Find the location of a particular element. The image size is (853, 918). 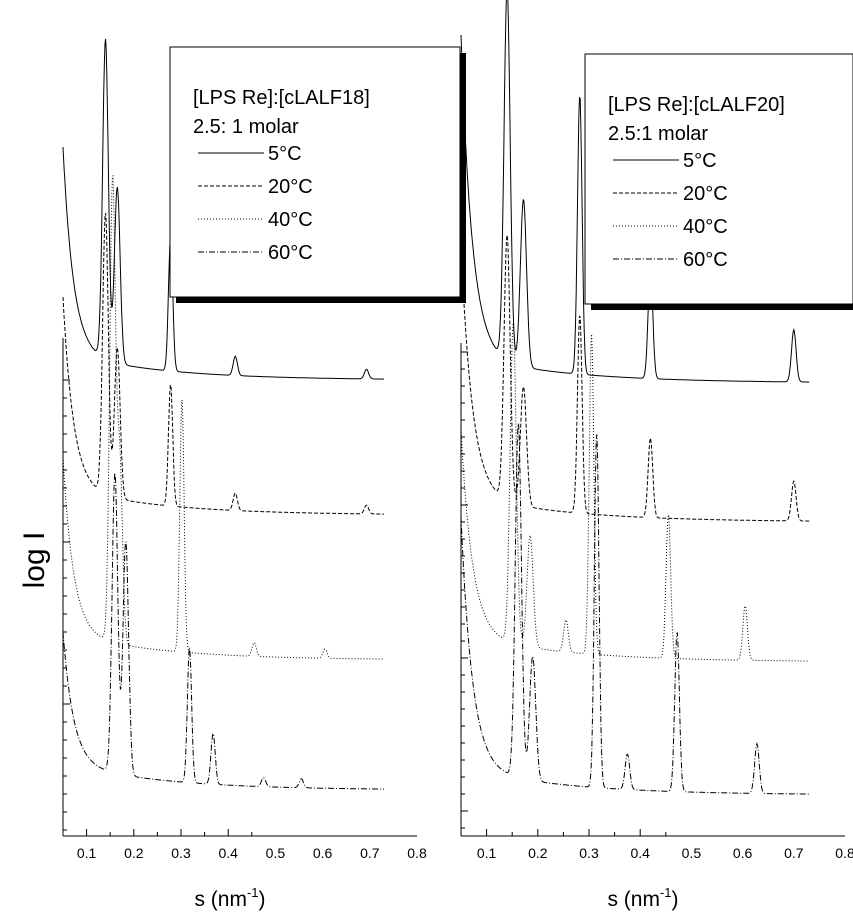

legend-subtitle: 2.5:1 molar is located at coordinates (658, 134).